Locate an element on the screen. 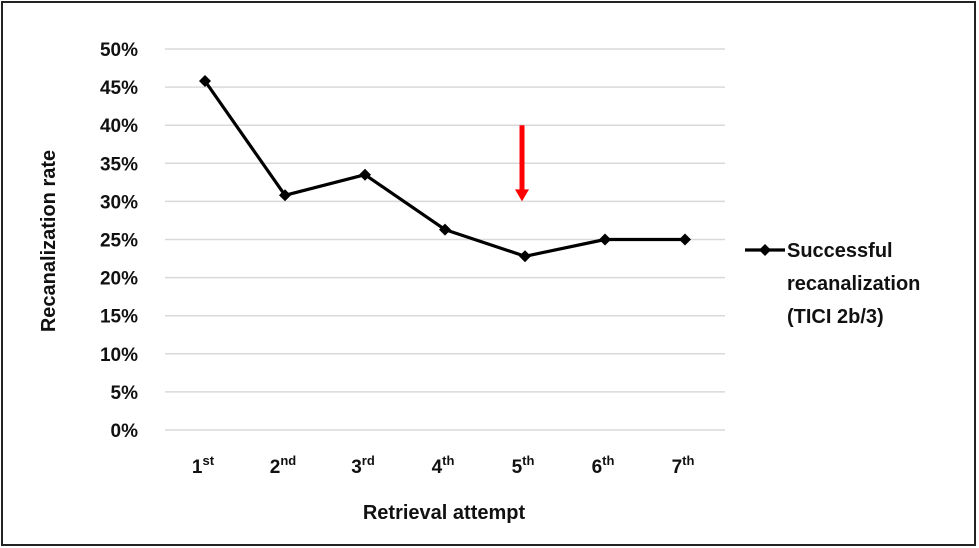 This screenshot has height=548, width=979. y-tick-label: 0% is located at coordinates (125, 431).